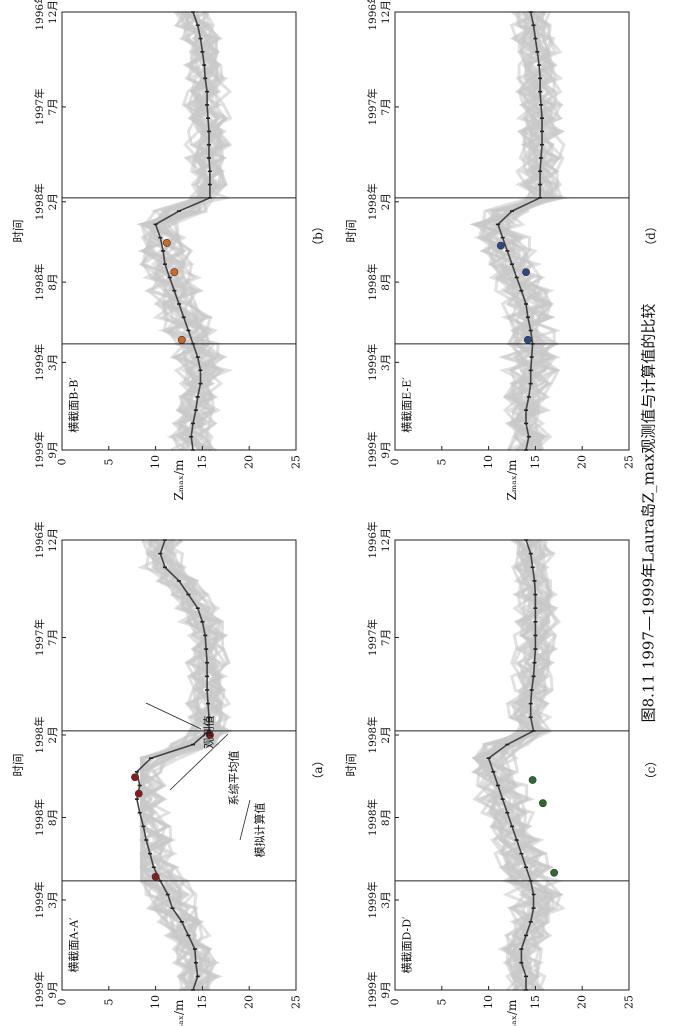 The width and height of the screenshot is (686, 1026). Describe the element at coordinates (245, 820) in the screenshot. I see `simulated-leader-line` at that location.